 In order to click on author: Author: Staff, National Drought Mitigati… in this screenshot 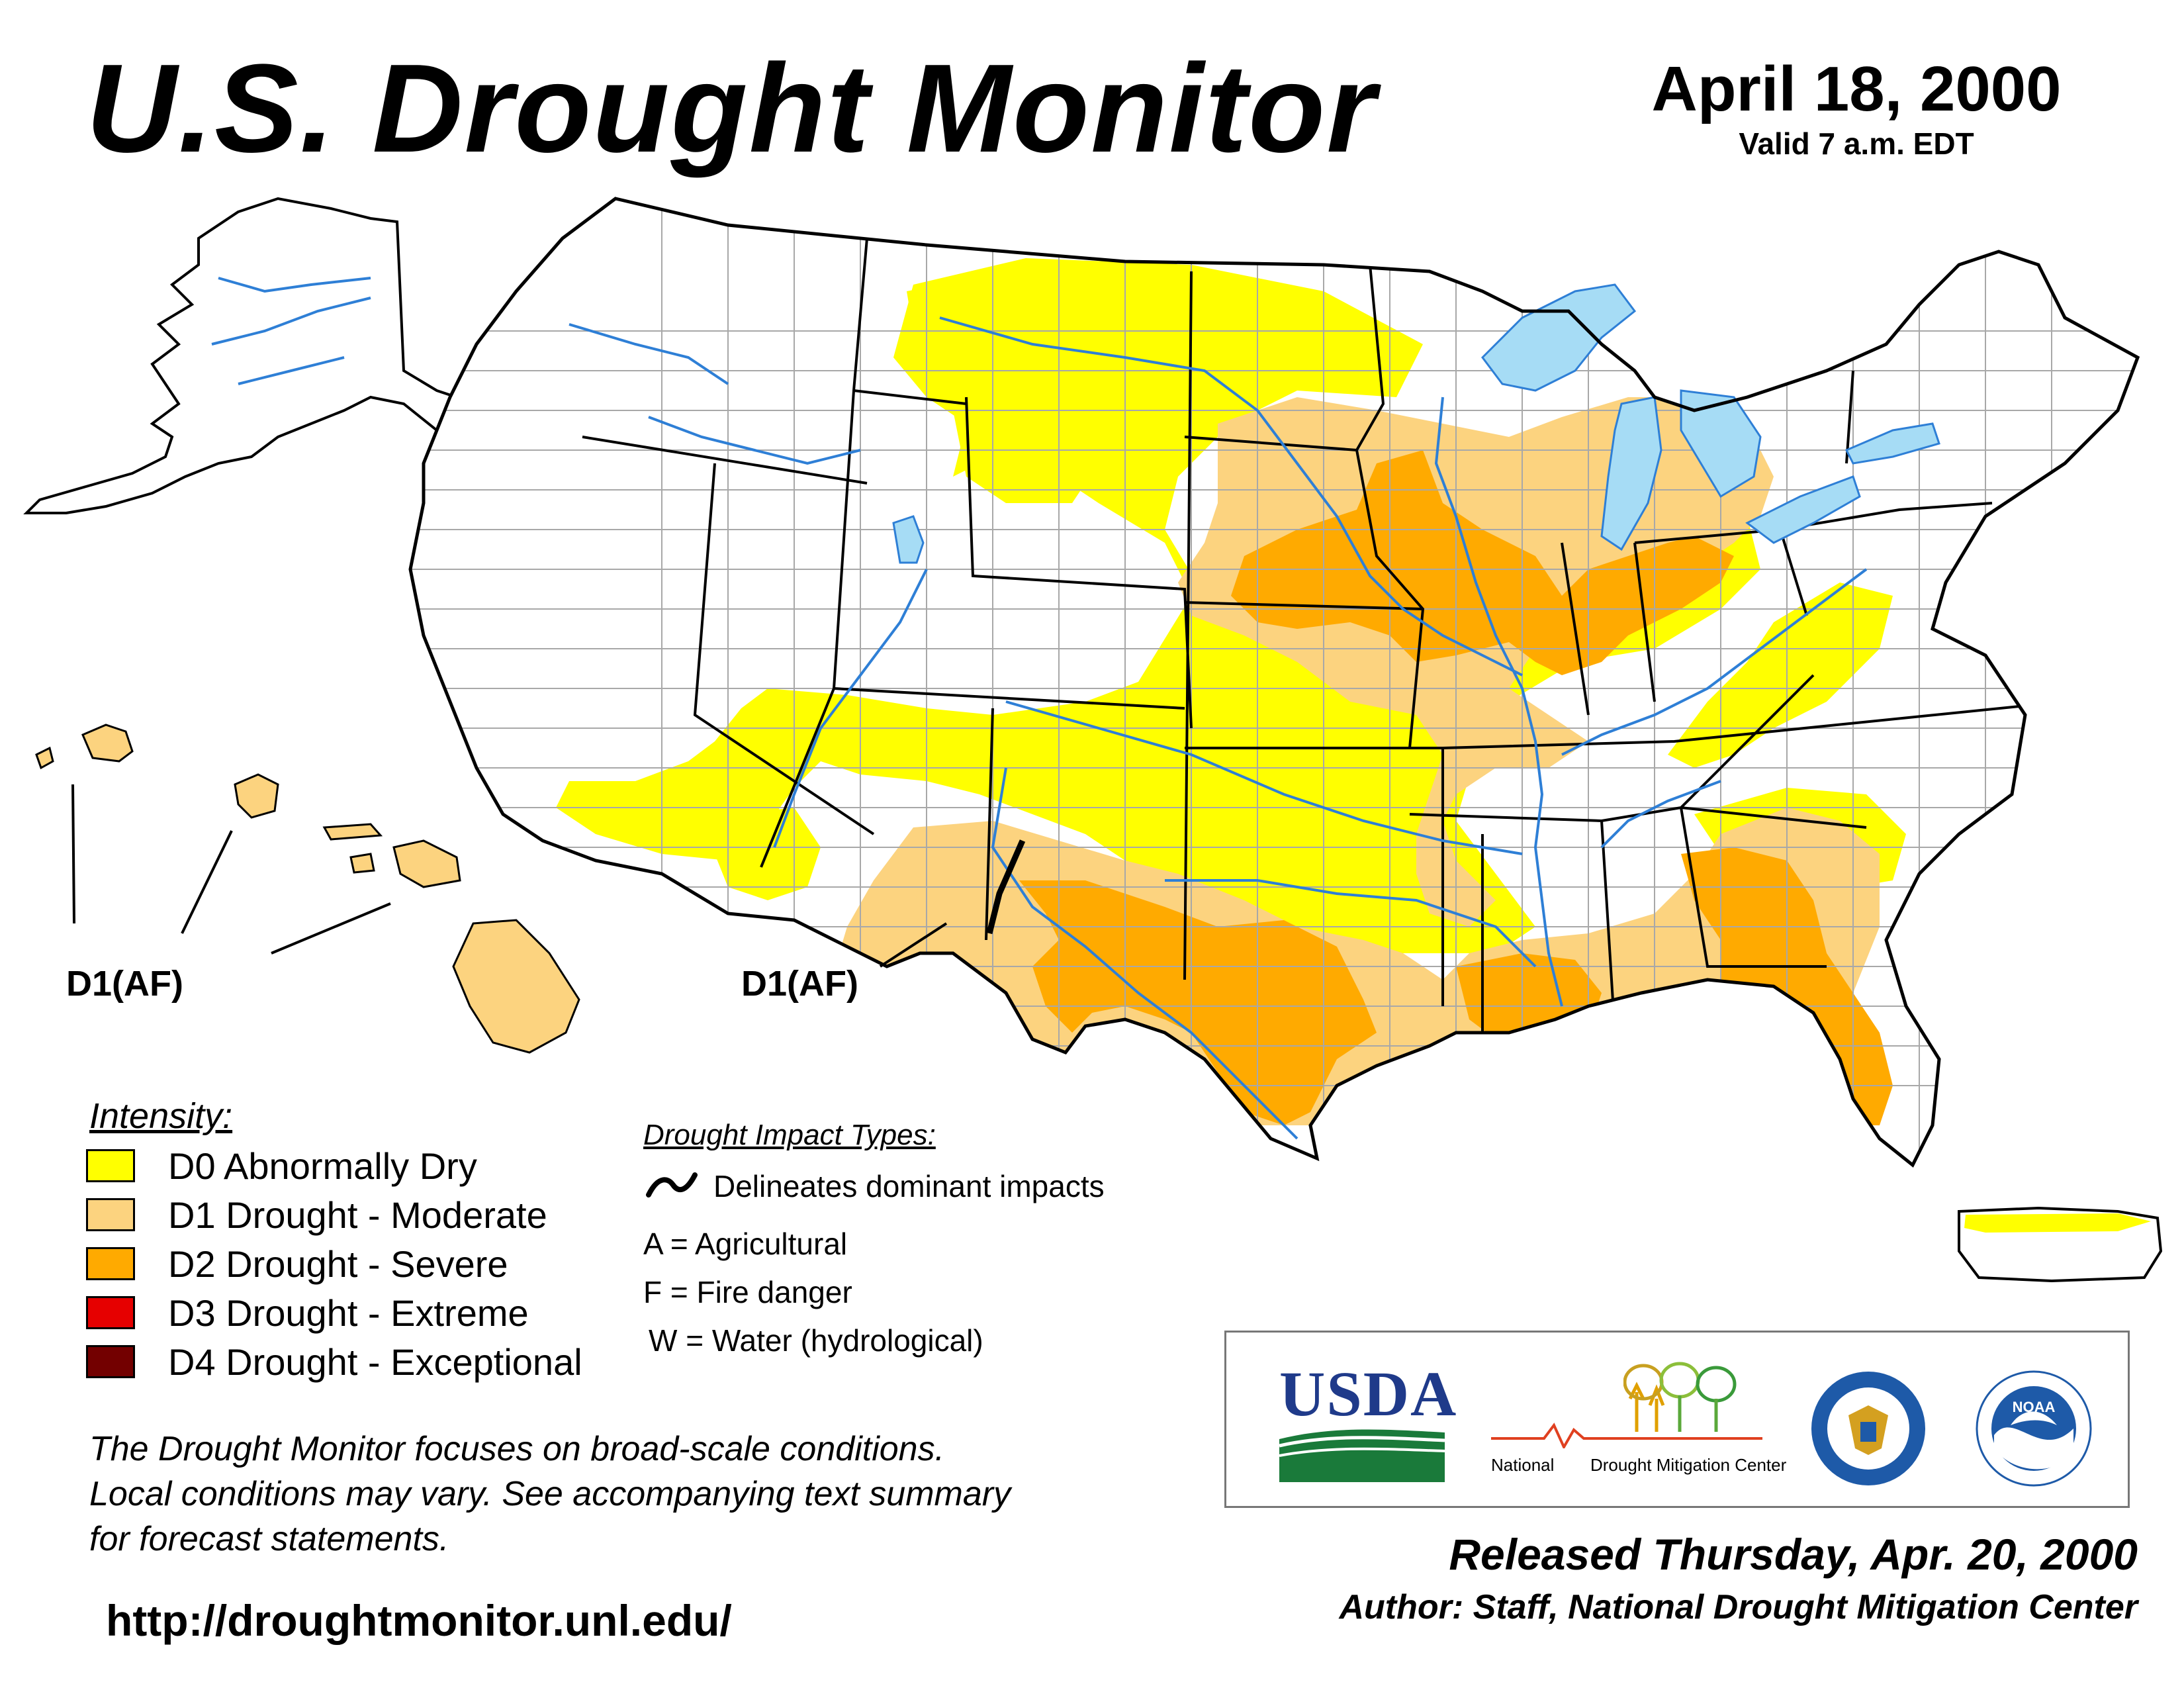, I will do `click(1738, 1607)`.